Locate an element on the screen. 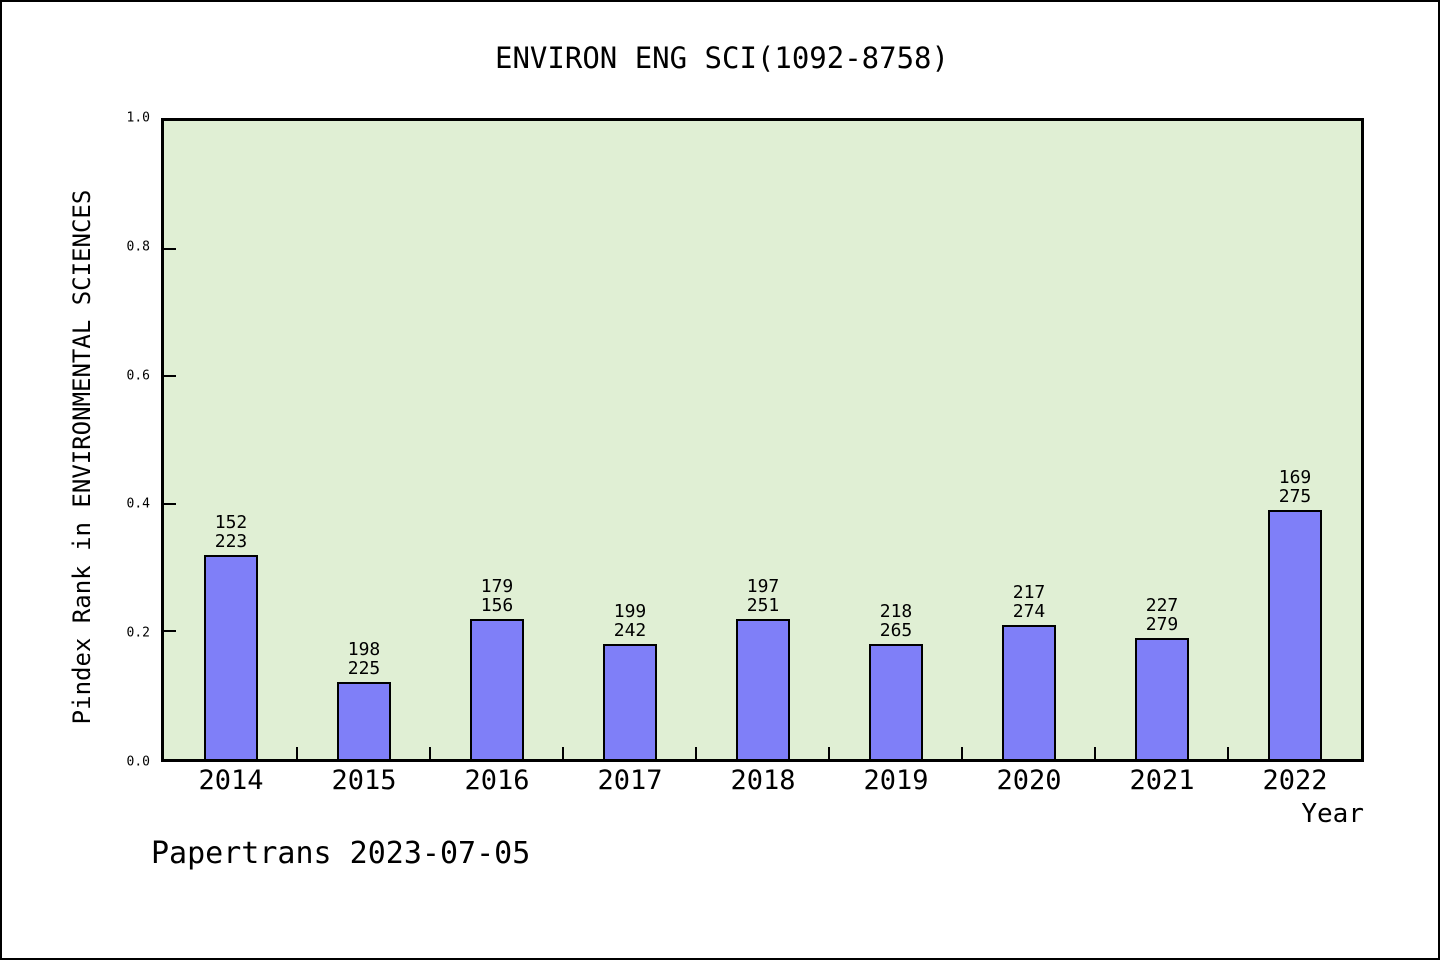  chart-title: ENVIRON ENG SCI(1092-8758) is located at coordinates (722, 58).